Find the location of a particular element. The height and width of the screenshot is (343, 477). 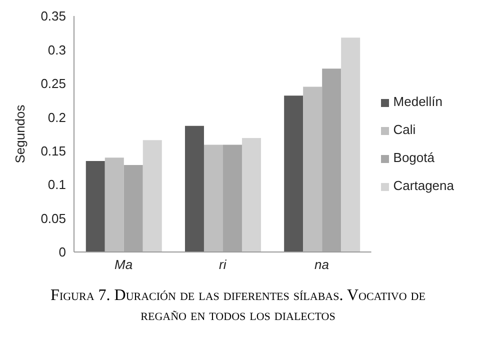

y-tick-label: 0.3 is located at coordinates (57, 50).